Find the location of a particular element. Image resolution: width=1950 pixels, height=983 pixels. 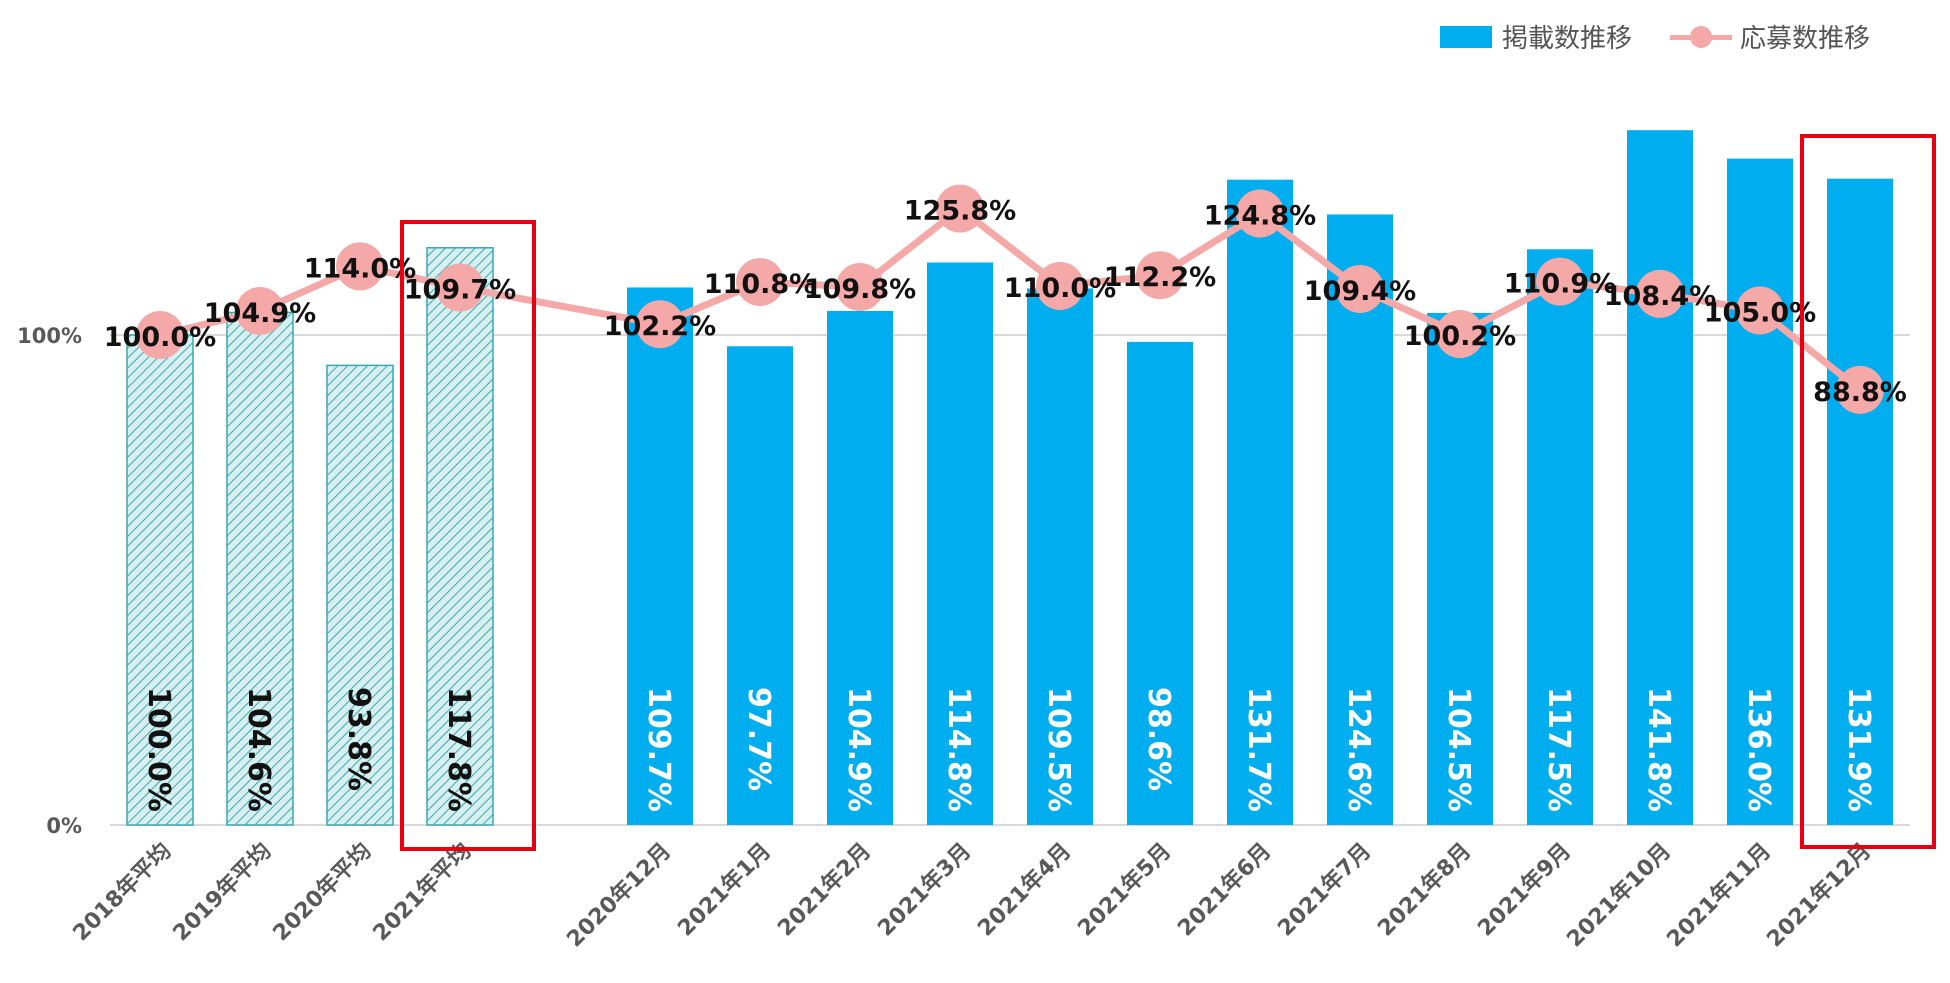

bar-value-label: 131.9% is located at coordinates (1858, 749).